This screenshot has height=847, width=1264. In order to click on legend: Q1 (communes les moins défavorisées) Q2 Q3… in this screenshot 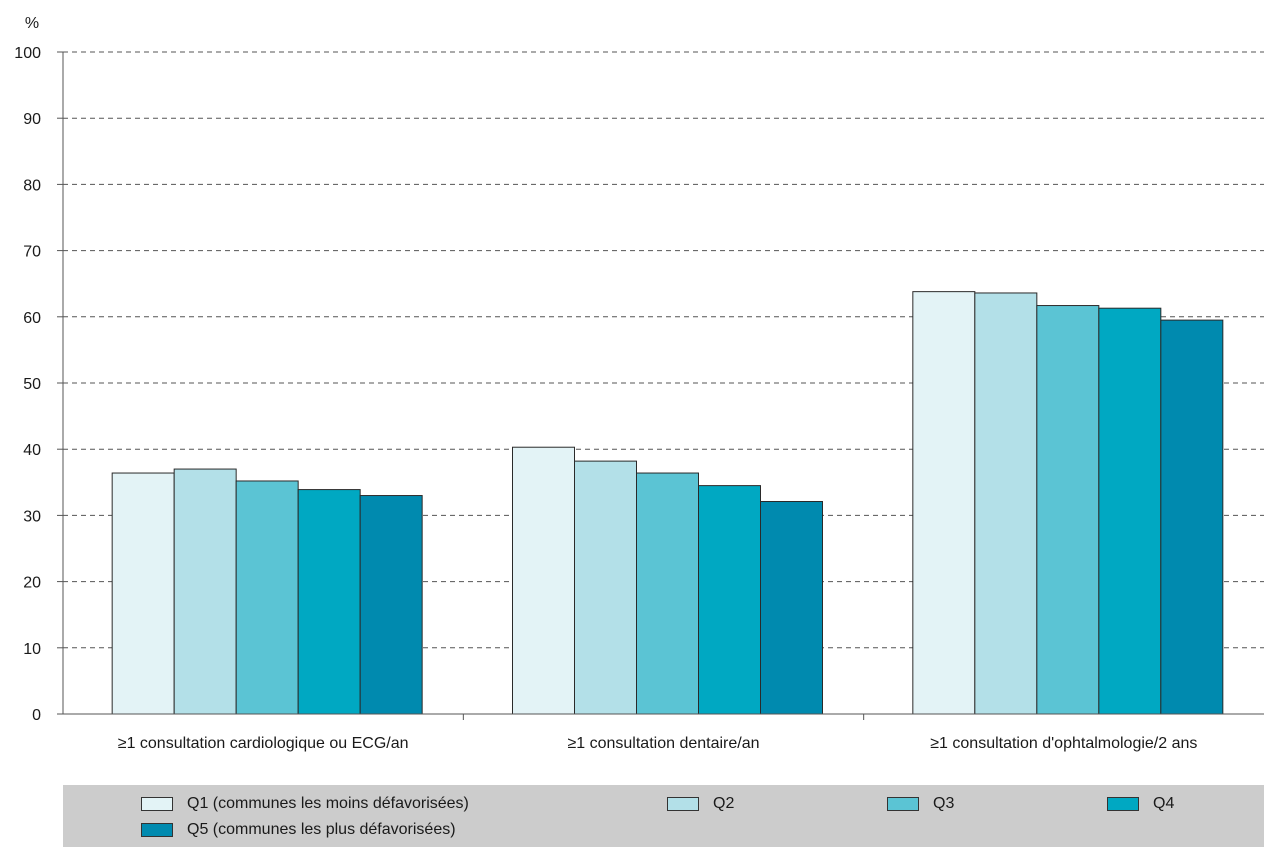, I will do `click(663, 816)`.